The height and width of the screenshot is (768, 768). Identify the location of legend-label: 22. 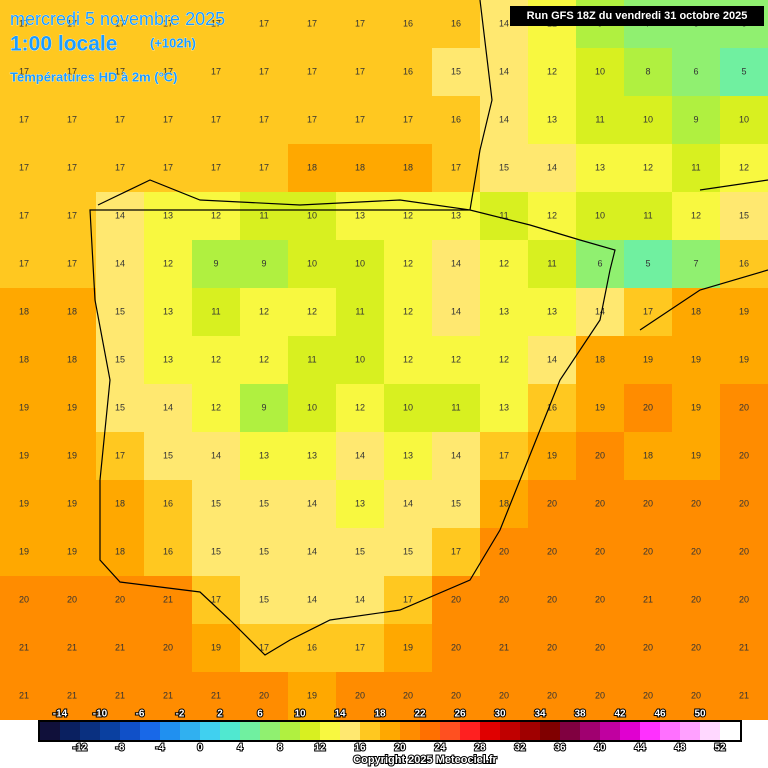
(420, 714).